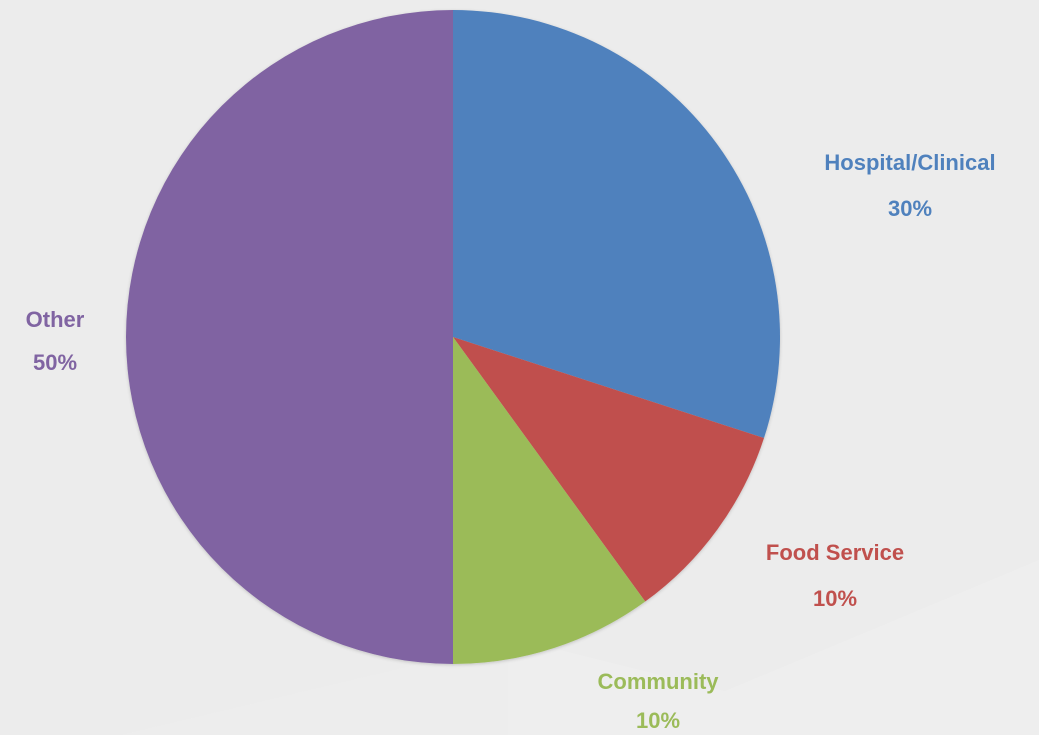 The width and height of the screenshot is (1039, 735). I want to click on slice-percent-food-service: 10%, so click(835, 598).